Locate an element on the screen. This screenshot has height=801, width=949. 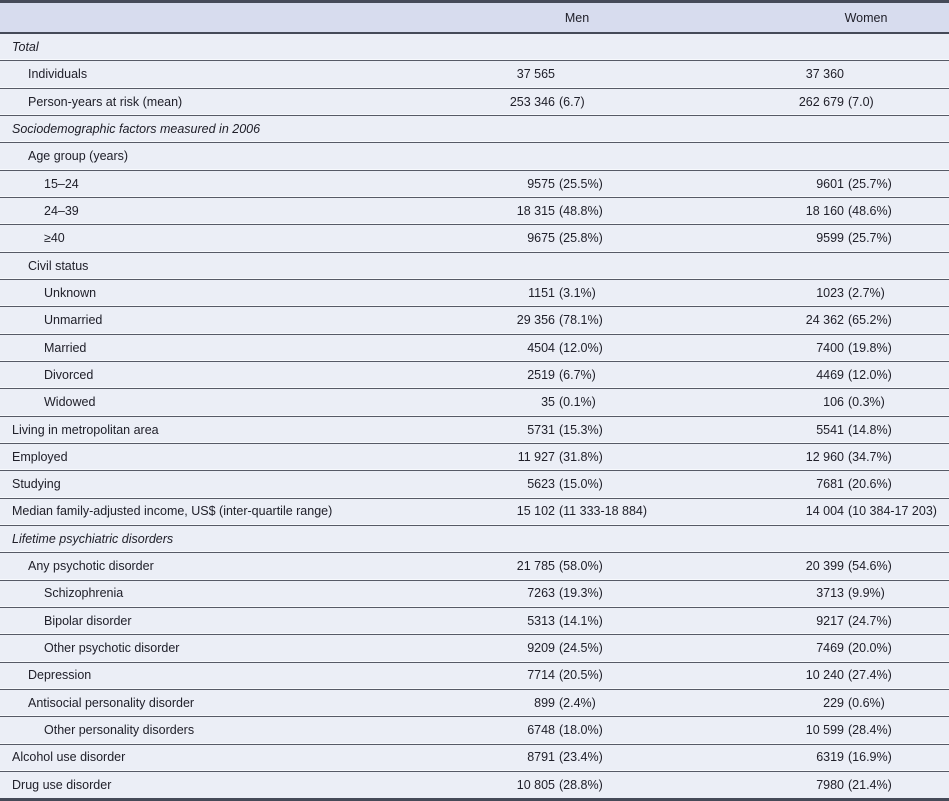
table-row: ≥40 9675 (25.8%) 9599 (25.7%) is located at coordinates (474, 239).